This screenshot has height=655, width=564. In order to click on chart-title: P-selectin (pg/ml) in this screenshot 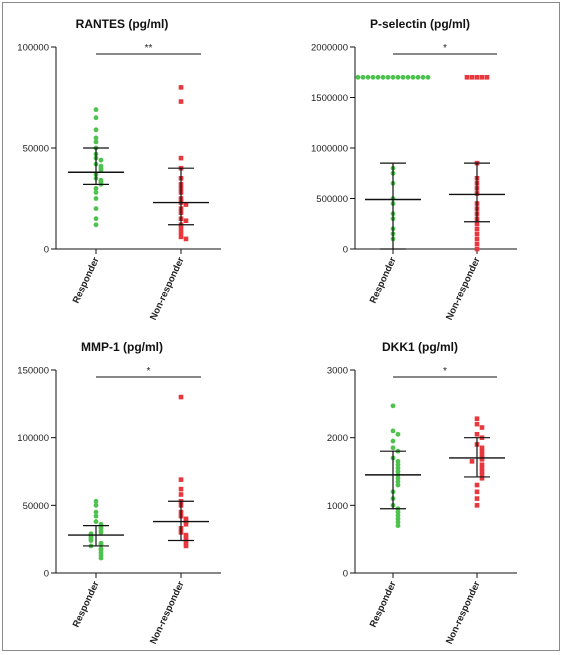, I will do `click(420, 24)`.